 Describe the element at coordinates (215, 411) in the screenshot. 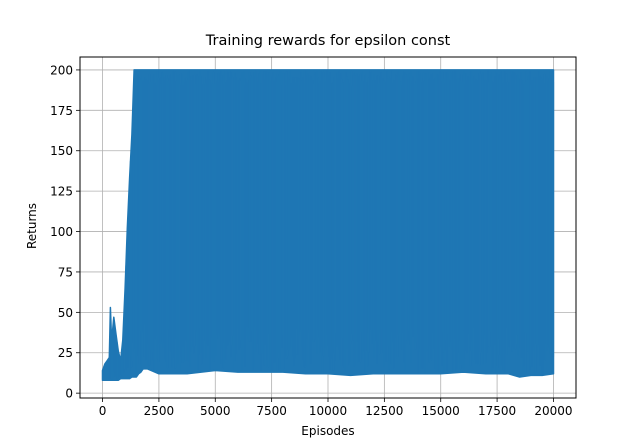

I see `x-tick-label: 5000` at that location.